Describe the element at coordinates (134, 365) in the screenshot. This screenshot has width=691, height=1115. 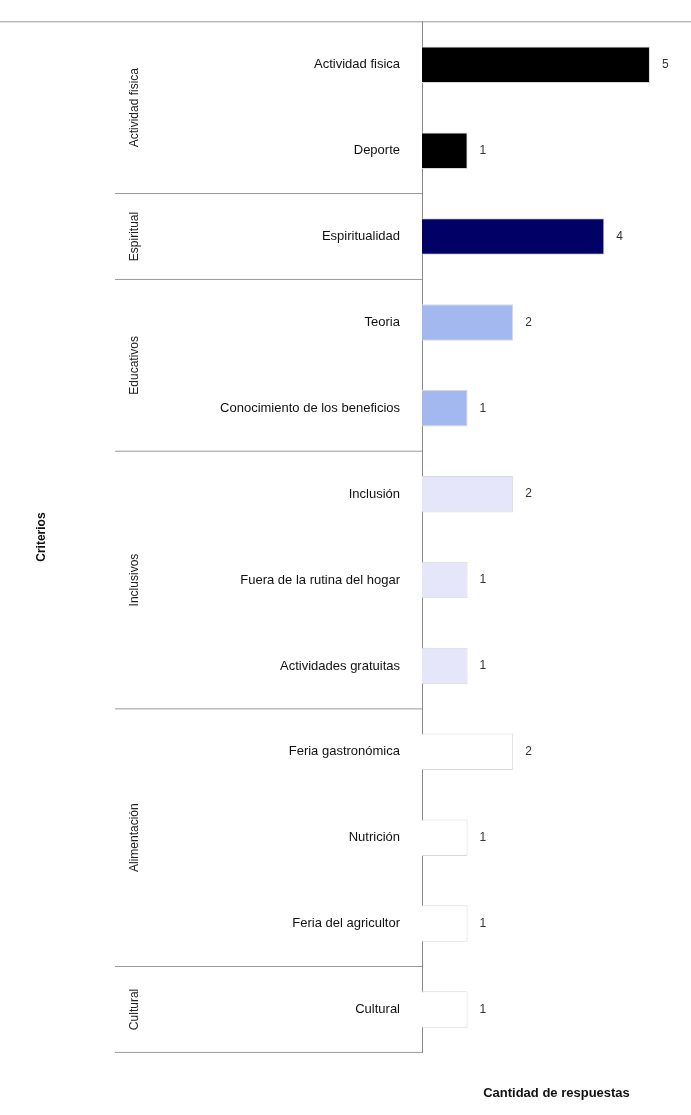
I see `text: Educativos` at that location.